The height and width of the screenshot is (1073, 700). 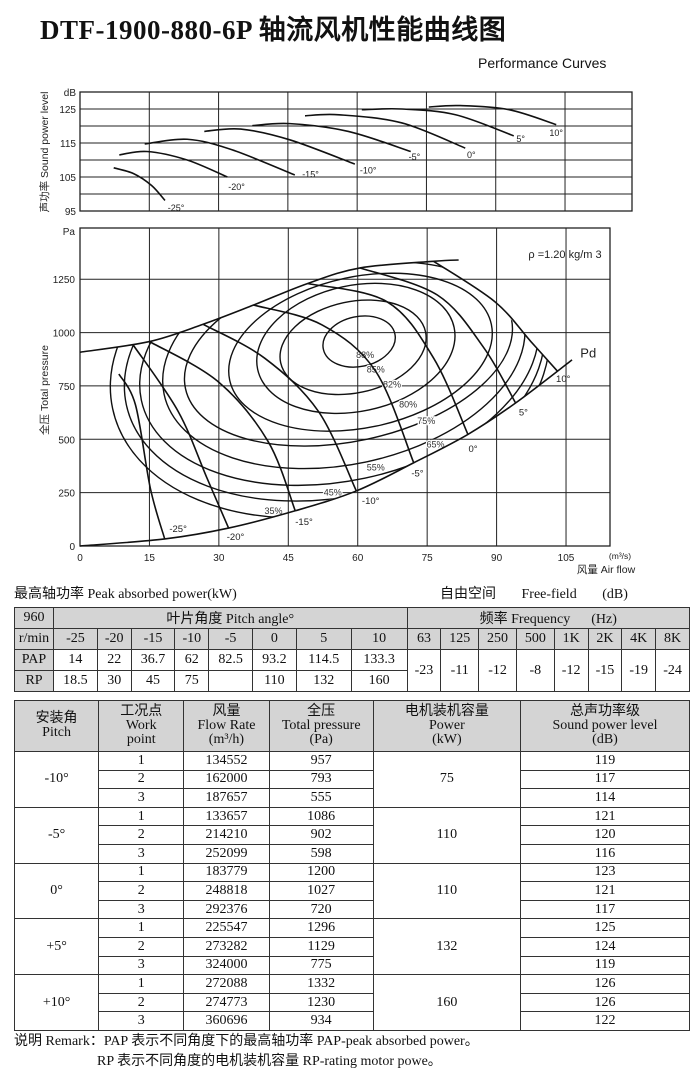 I want to click on freq-correction-cell: -19, so click(x=639, y=670).